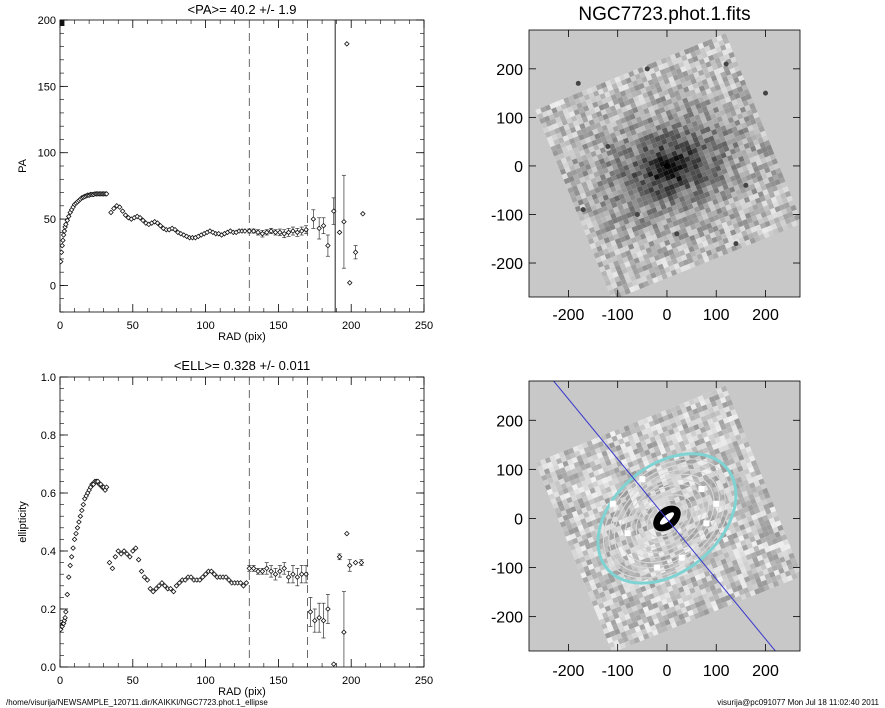  What do you see at coordinates (60, 681) in the screenshot?
I see `x-tick-label: 0` at bounding box center [60, 681].